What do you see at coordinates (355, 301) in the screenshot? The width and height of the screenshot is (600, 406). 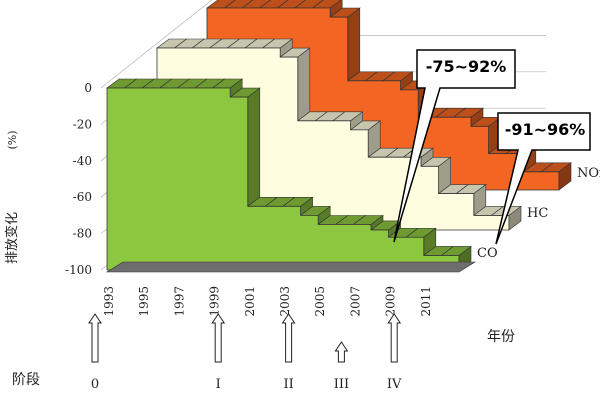 I see `x-tick-label: 2007` at bounding box center [355, 301].